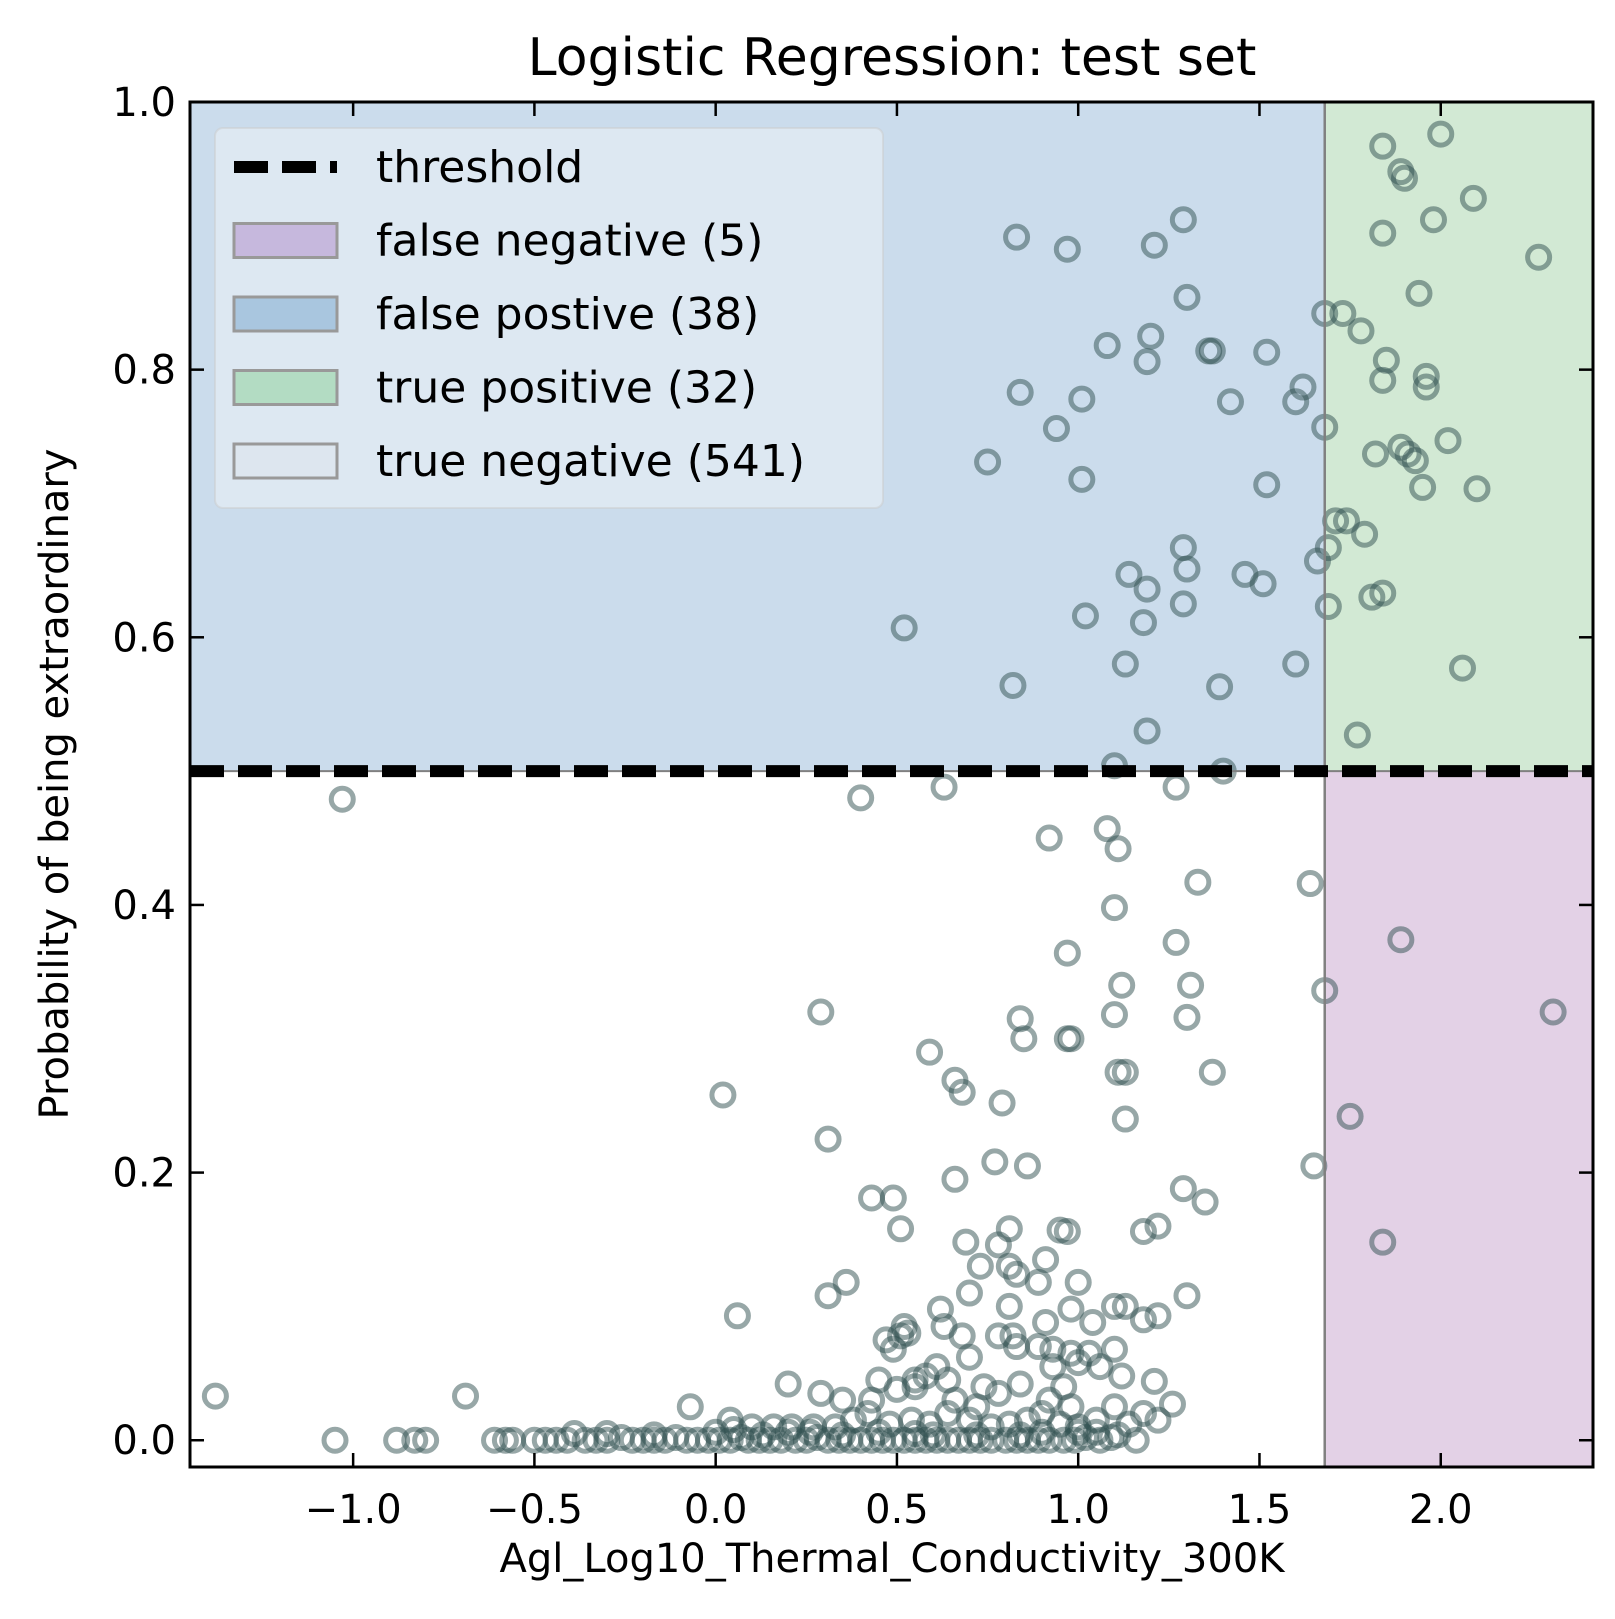  Describe the element at coordinates (144, 1441) in the screenshot. I see `y-tick-label: 0.0` at that location.